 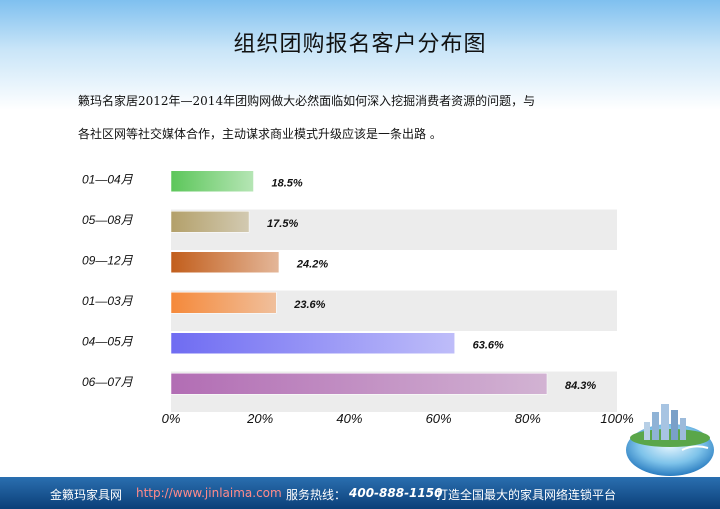 What do you see at coordinates (349, 418) in the screenshot?
I see `x-tick-label: 40%` at bounding box center [349, 418].